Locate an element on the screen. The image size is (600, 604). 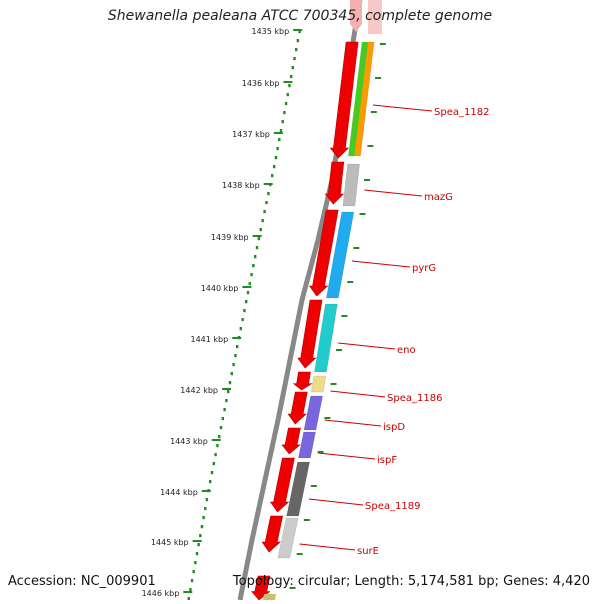
ruler-tick-label: 1437 kbp is located at coordinates (251, 134).